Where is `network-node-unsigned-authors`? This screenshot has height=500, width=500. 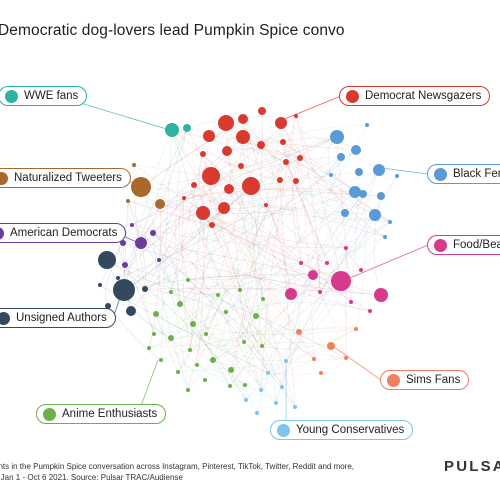
network-node-unsigned-authors is located at coordinates (100, 285).